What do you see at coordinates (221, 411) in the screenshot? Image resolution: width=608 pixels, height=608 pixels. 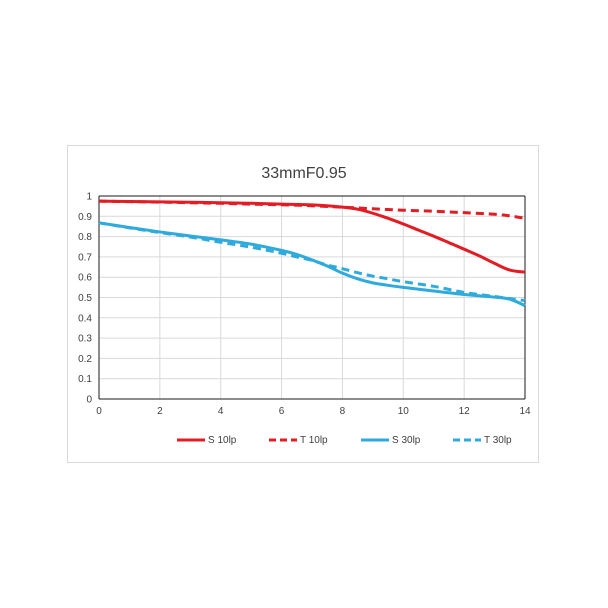 I see `x-tick-label: 4` at bounding box center [221, 411].